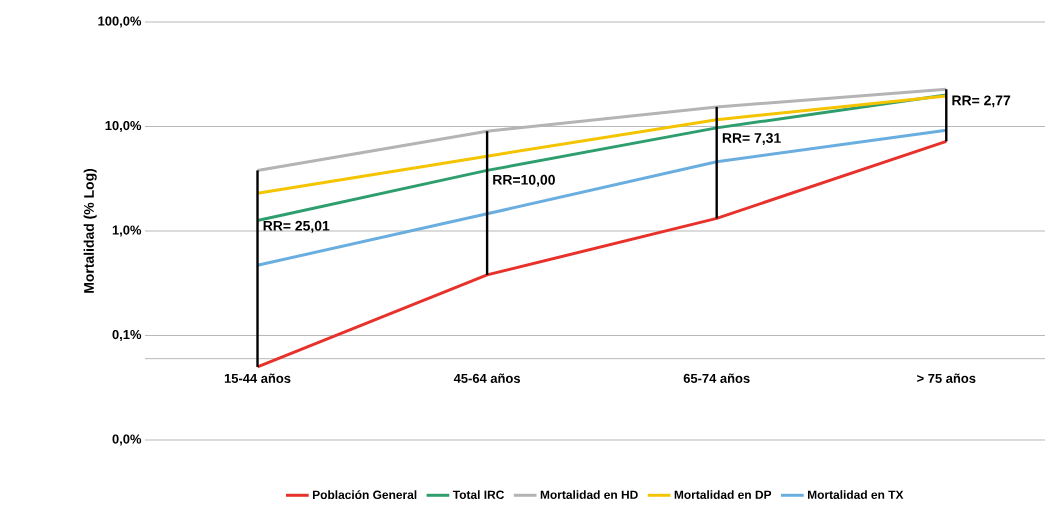 Image resolution: width=1050 pixels, height=508 pixels. What do you see at coordinates (257, 378) in the screenshot?
I see `x-tick-label: 15-44 años` at bounding box center [257, 378].